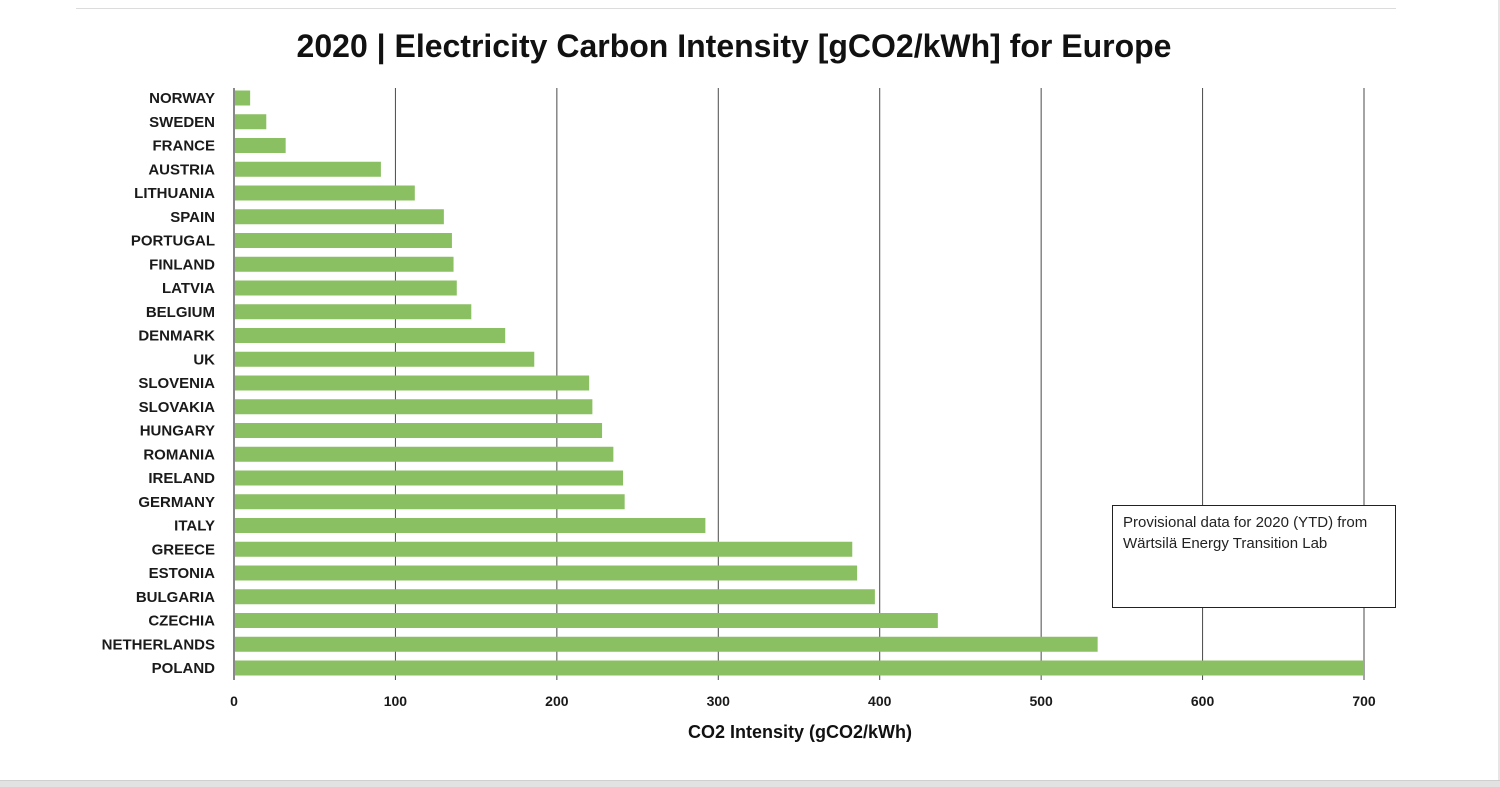  Describe the element at coordinates (799, 668) in the screenshot. I see `bar-poland` at that location.